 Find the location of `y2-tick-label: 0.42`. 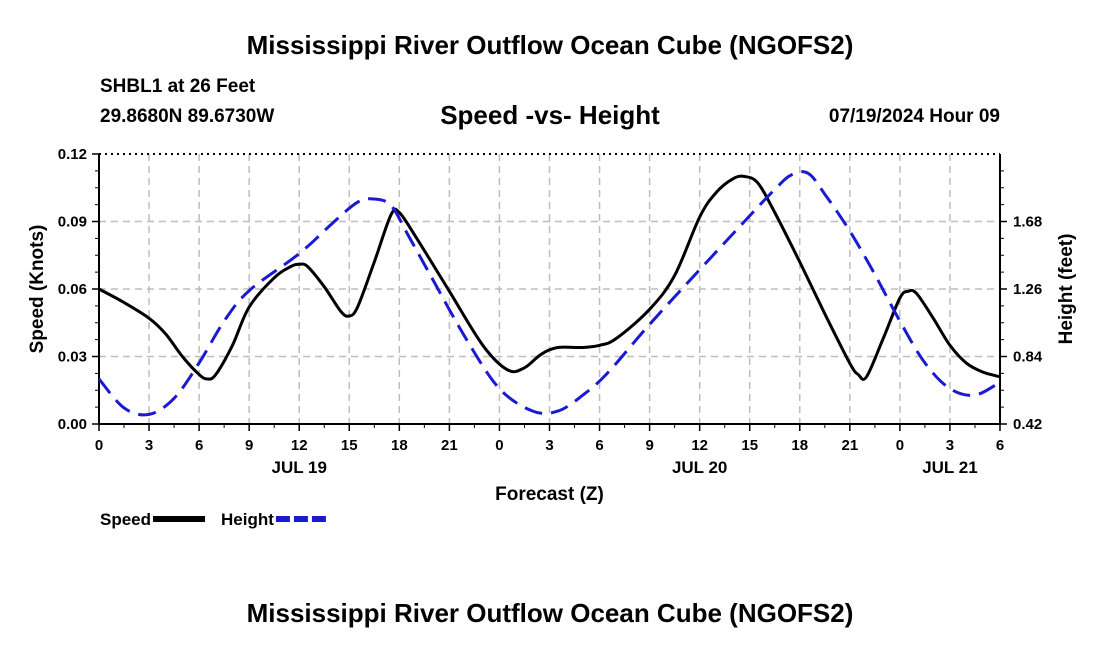

y2-tick-label: 0.42 is located at coordinates (1027, 424).